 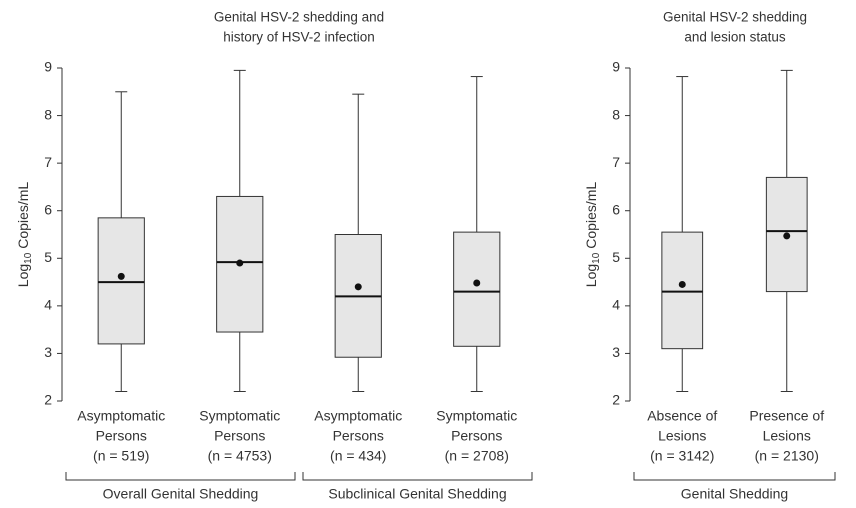 What do you see at coordinates (240, 456) in the screenshot?
I see `x-tick-label: (n = 4753)` at bounding box center [240, 456].